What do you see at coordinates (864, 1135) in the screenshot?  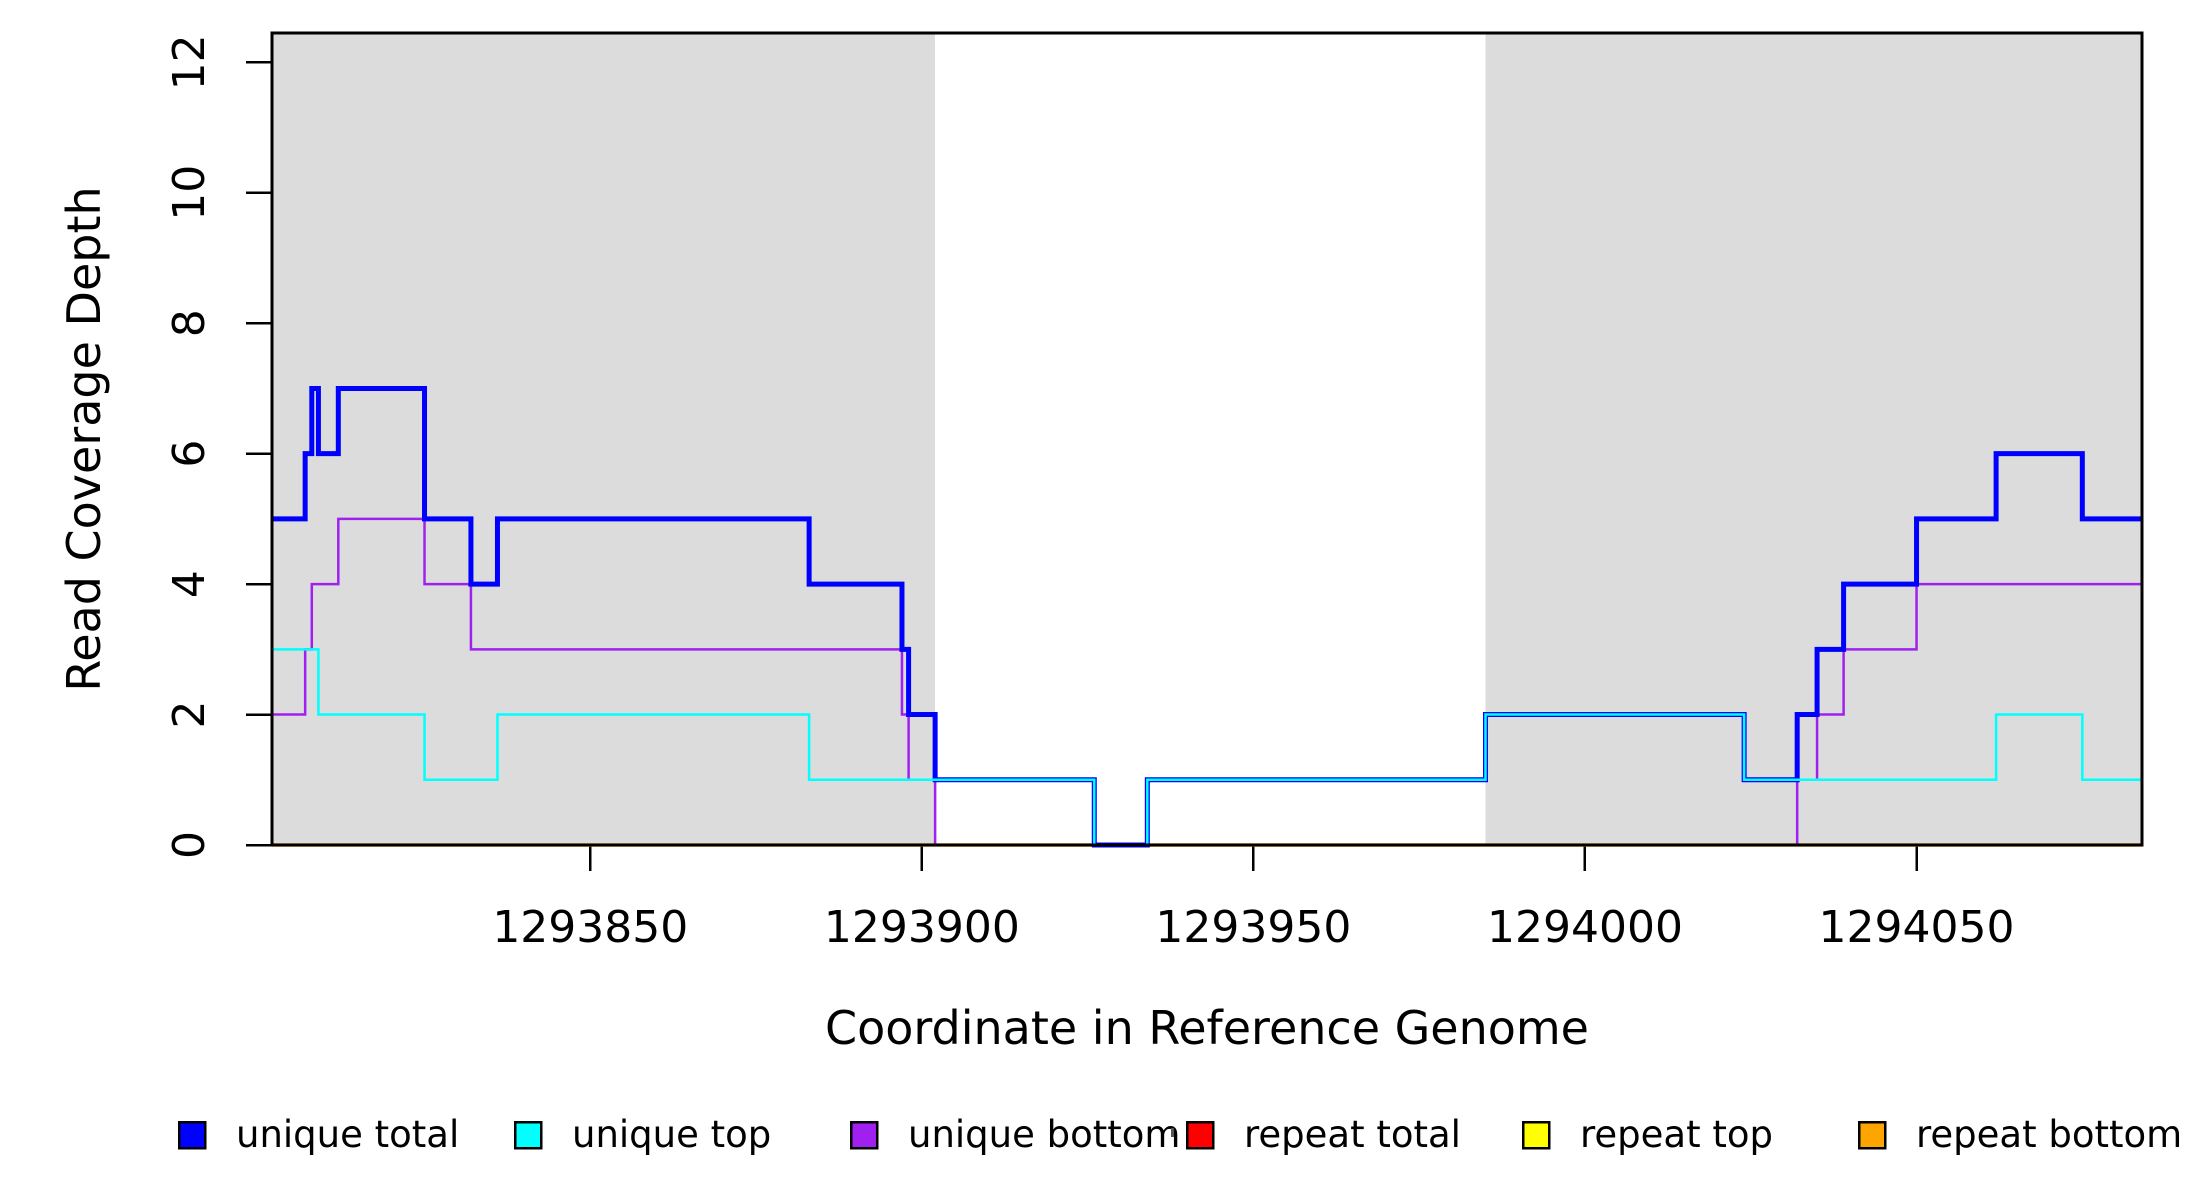 I see `legend-swatch-unique-bottom` at bounding box center [864, 1135].